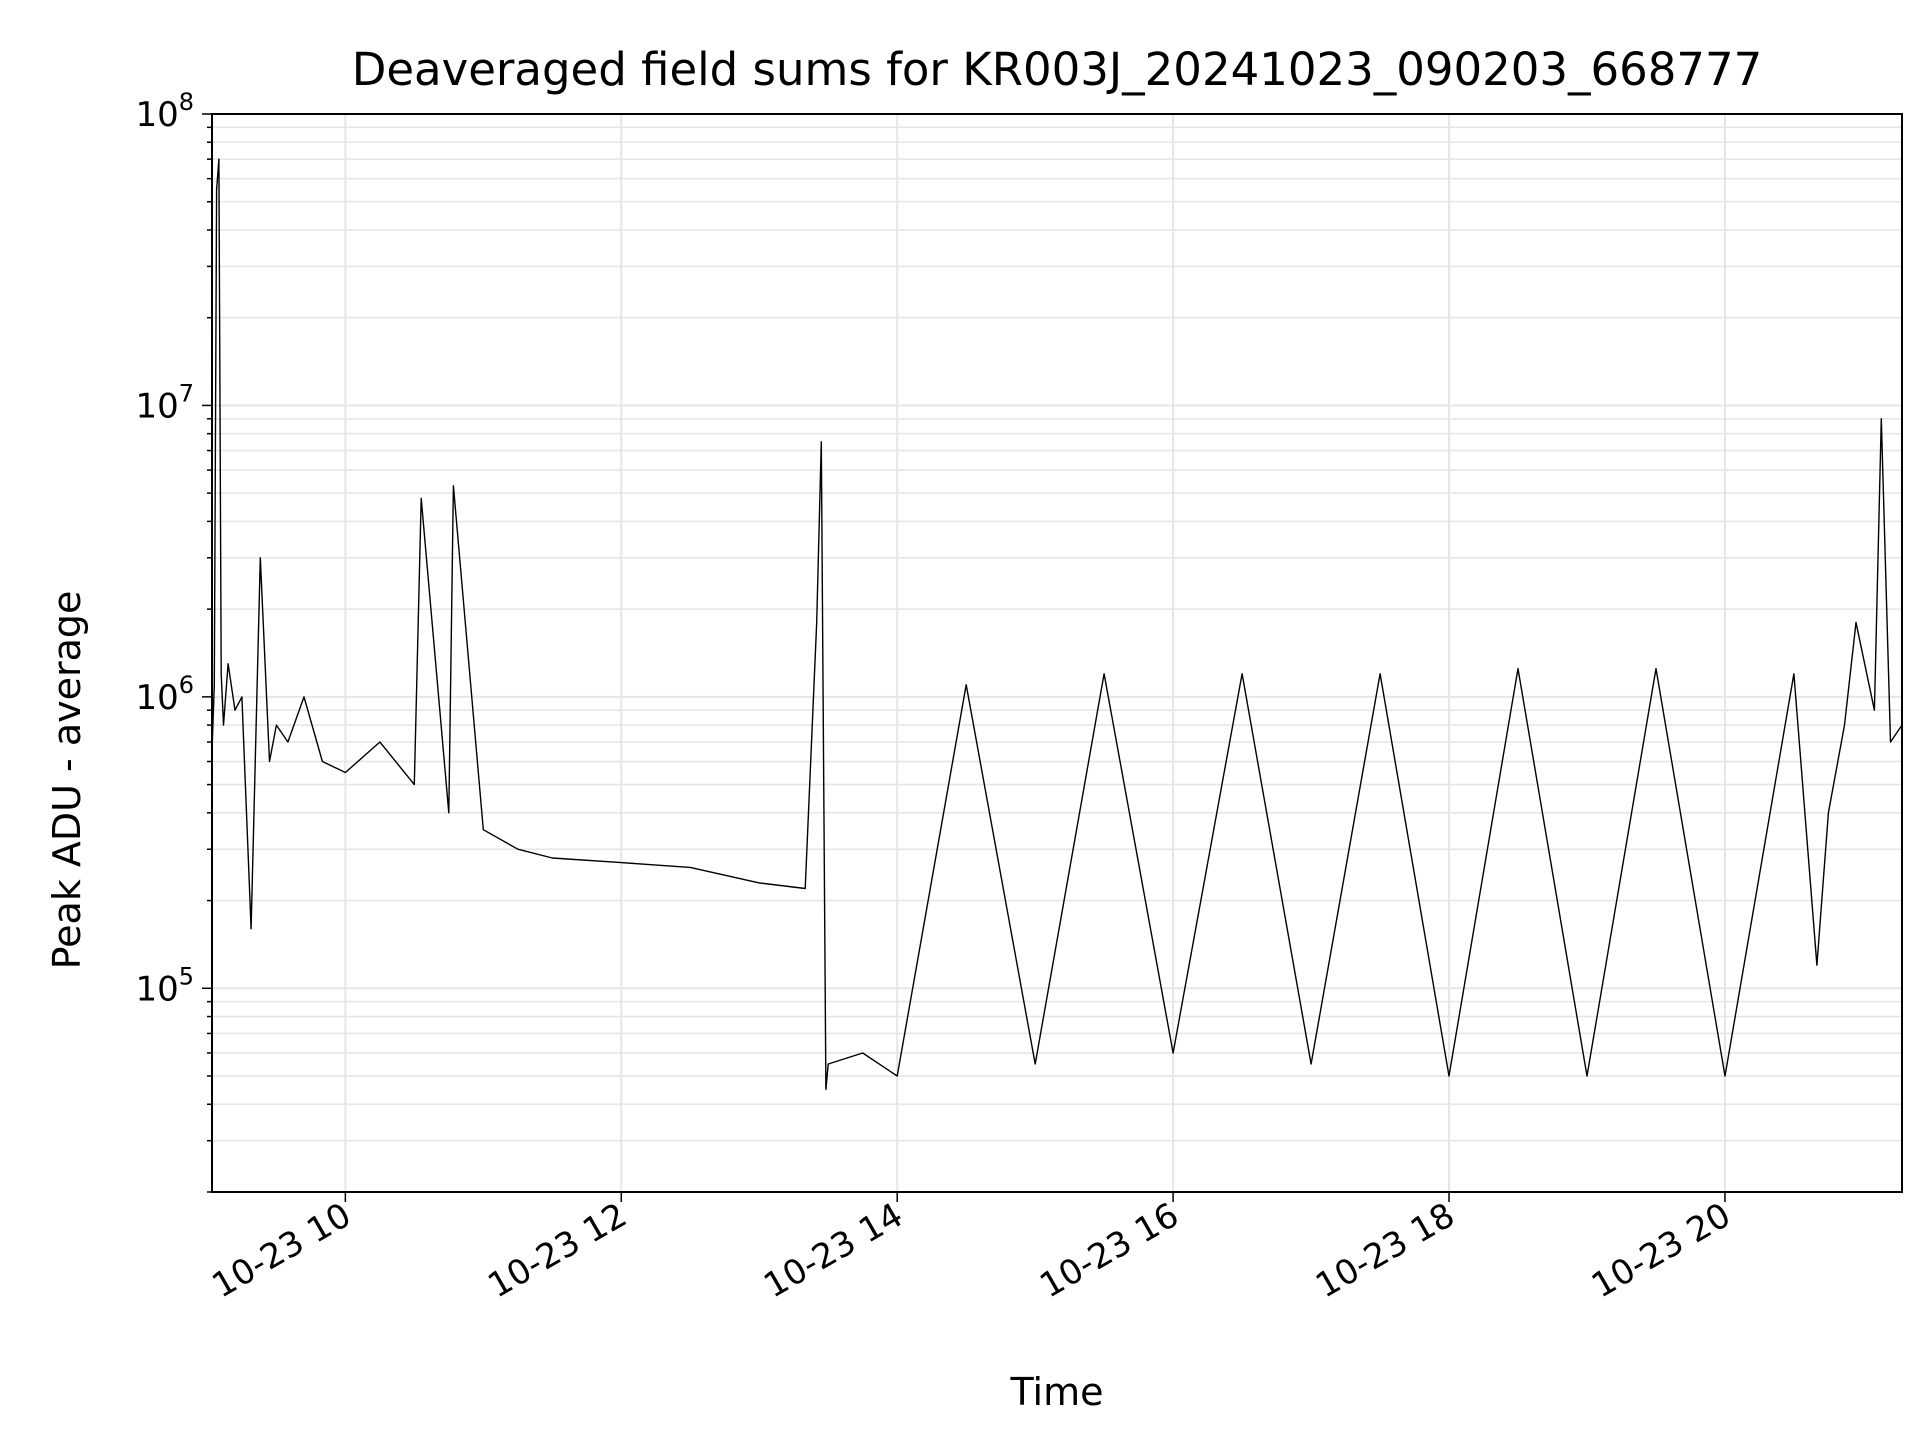 Image resolution: width=1920 pixels, height=1440 pixels. Describe the element at coordinates (164, 402) in the screenshot. I see `y-tick-label: 10⁷` at that location.